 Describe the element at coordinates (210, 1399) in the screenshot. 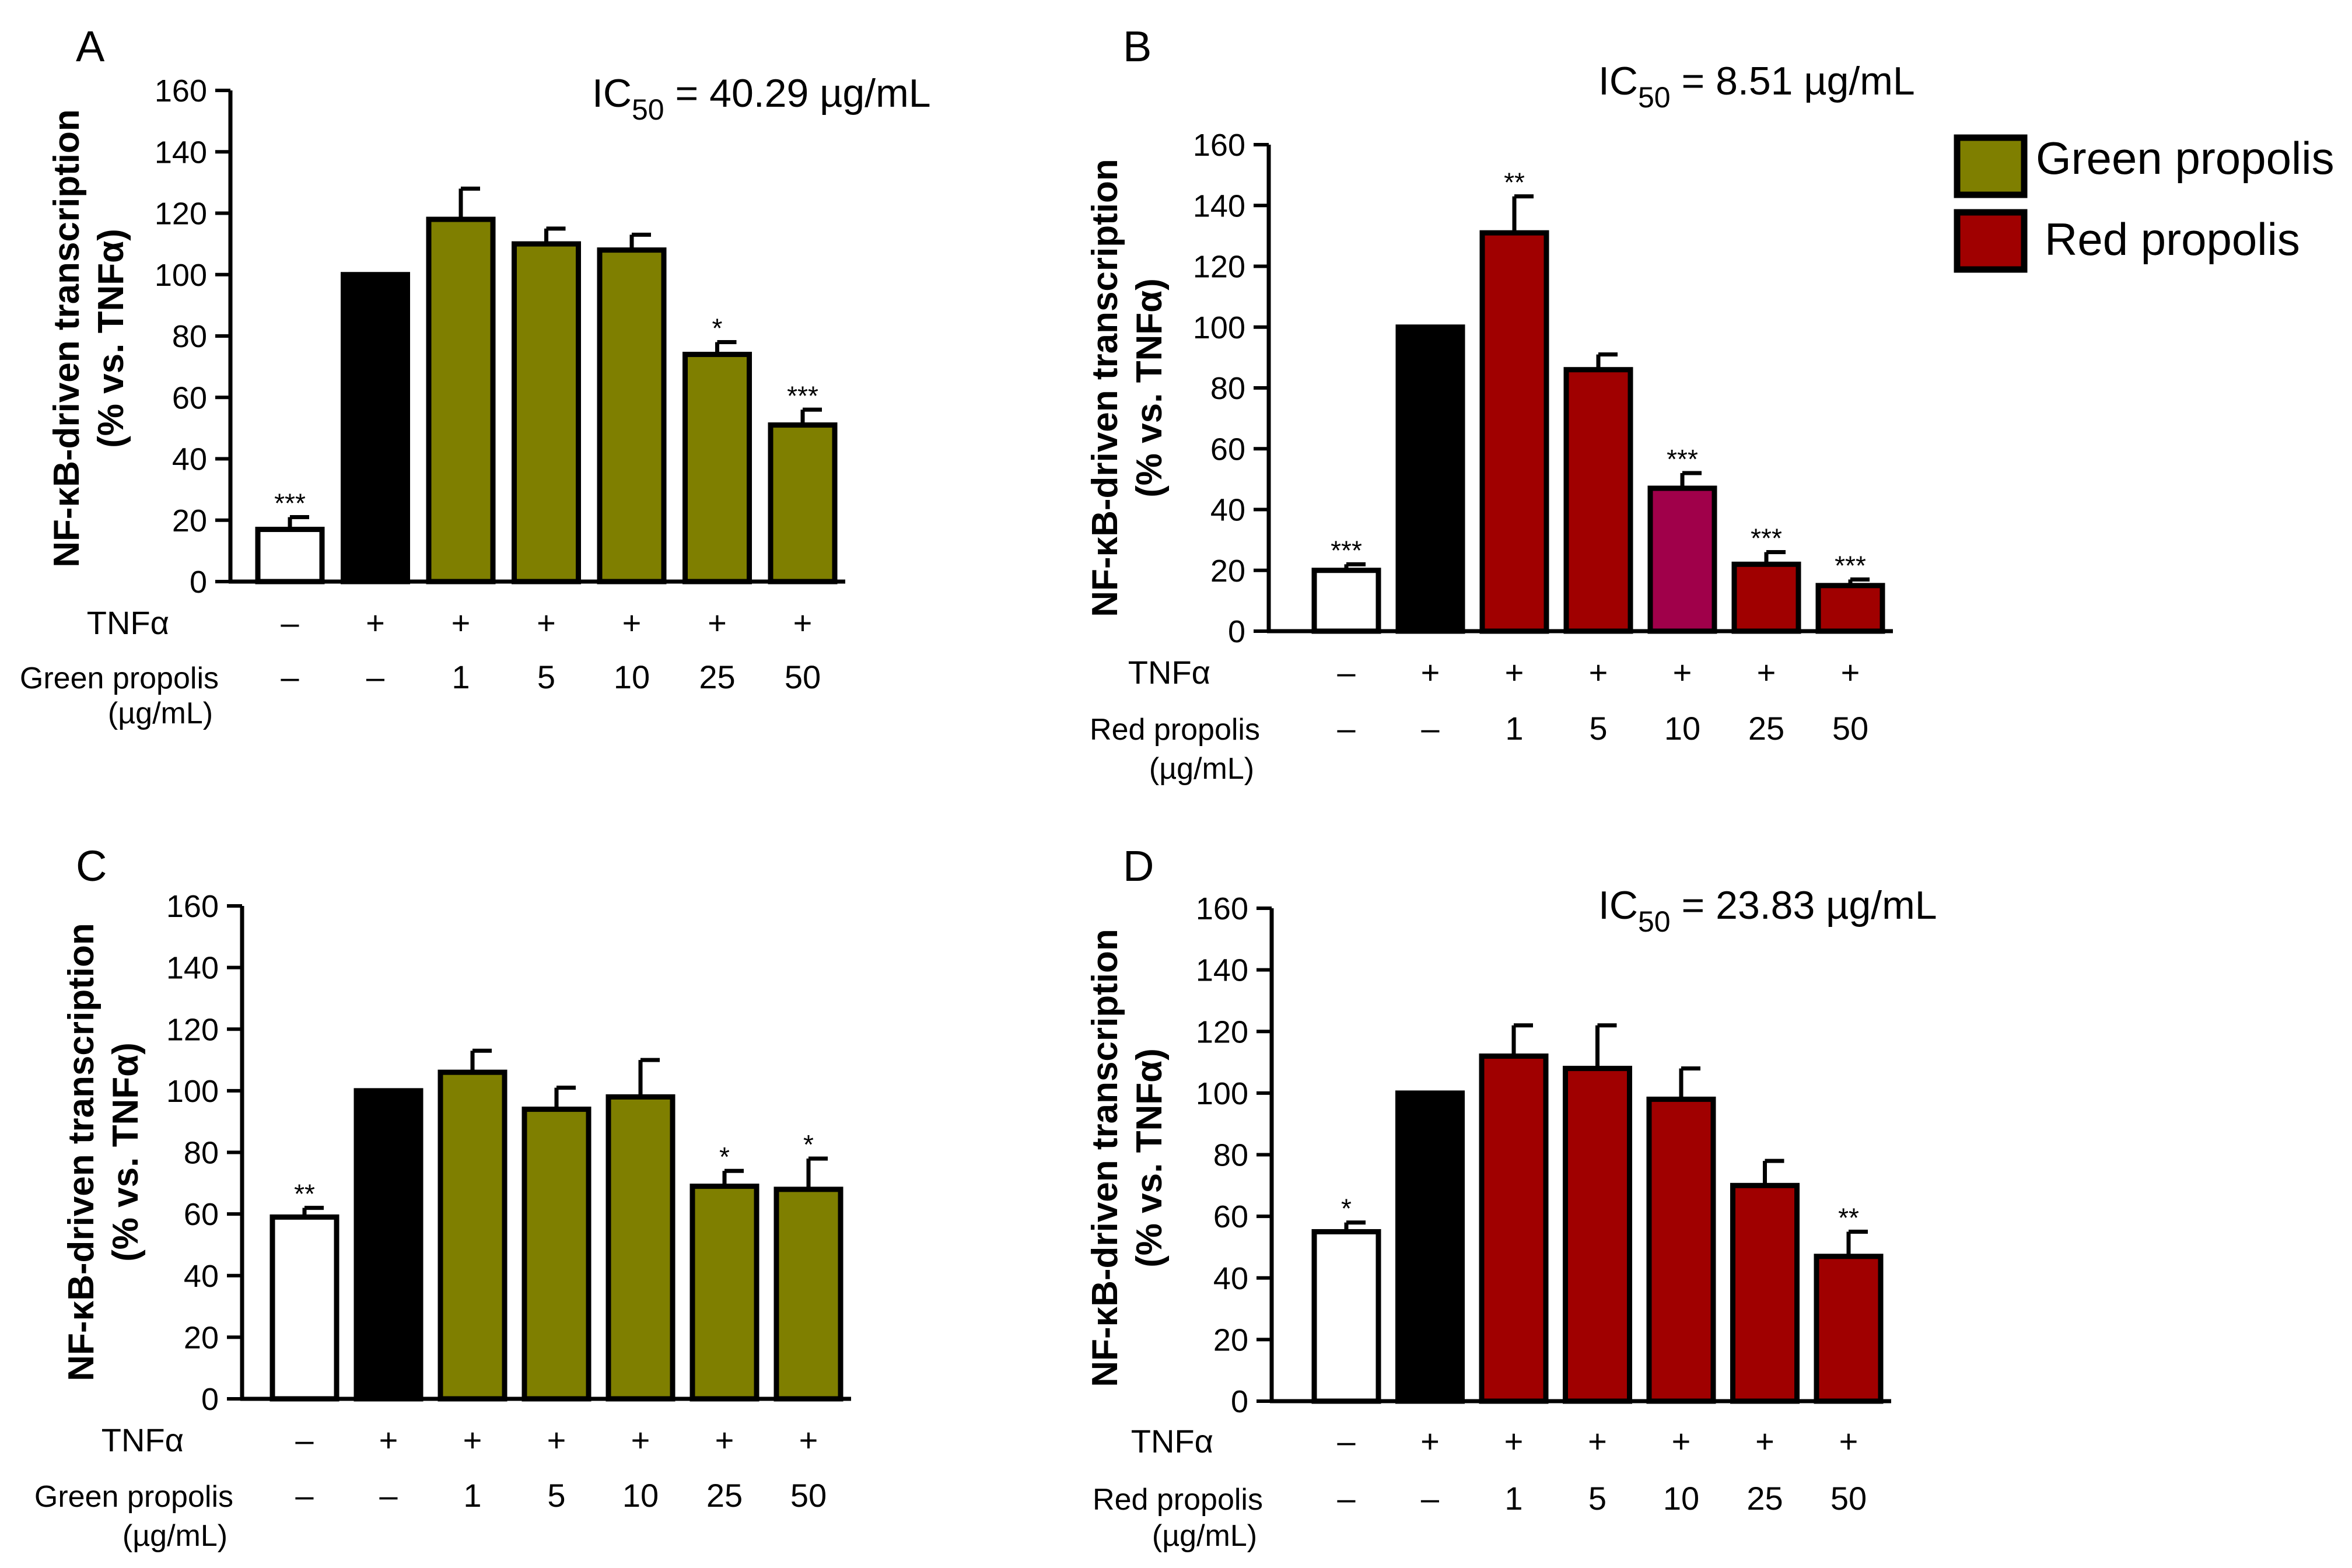

I see `y-tick-label: 0` at that location.